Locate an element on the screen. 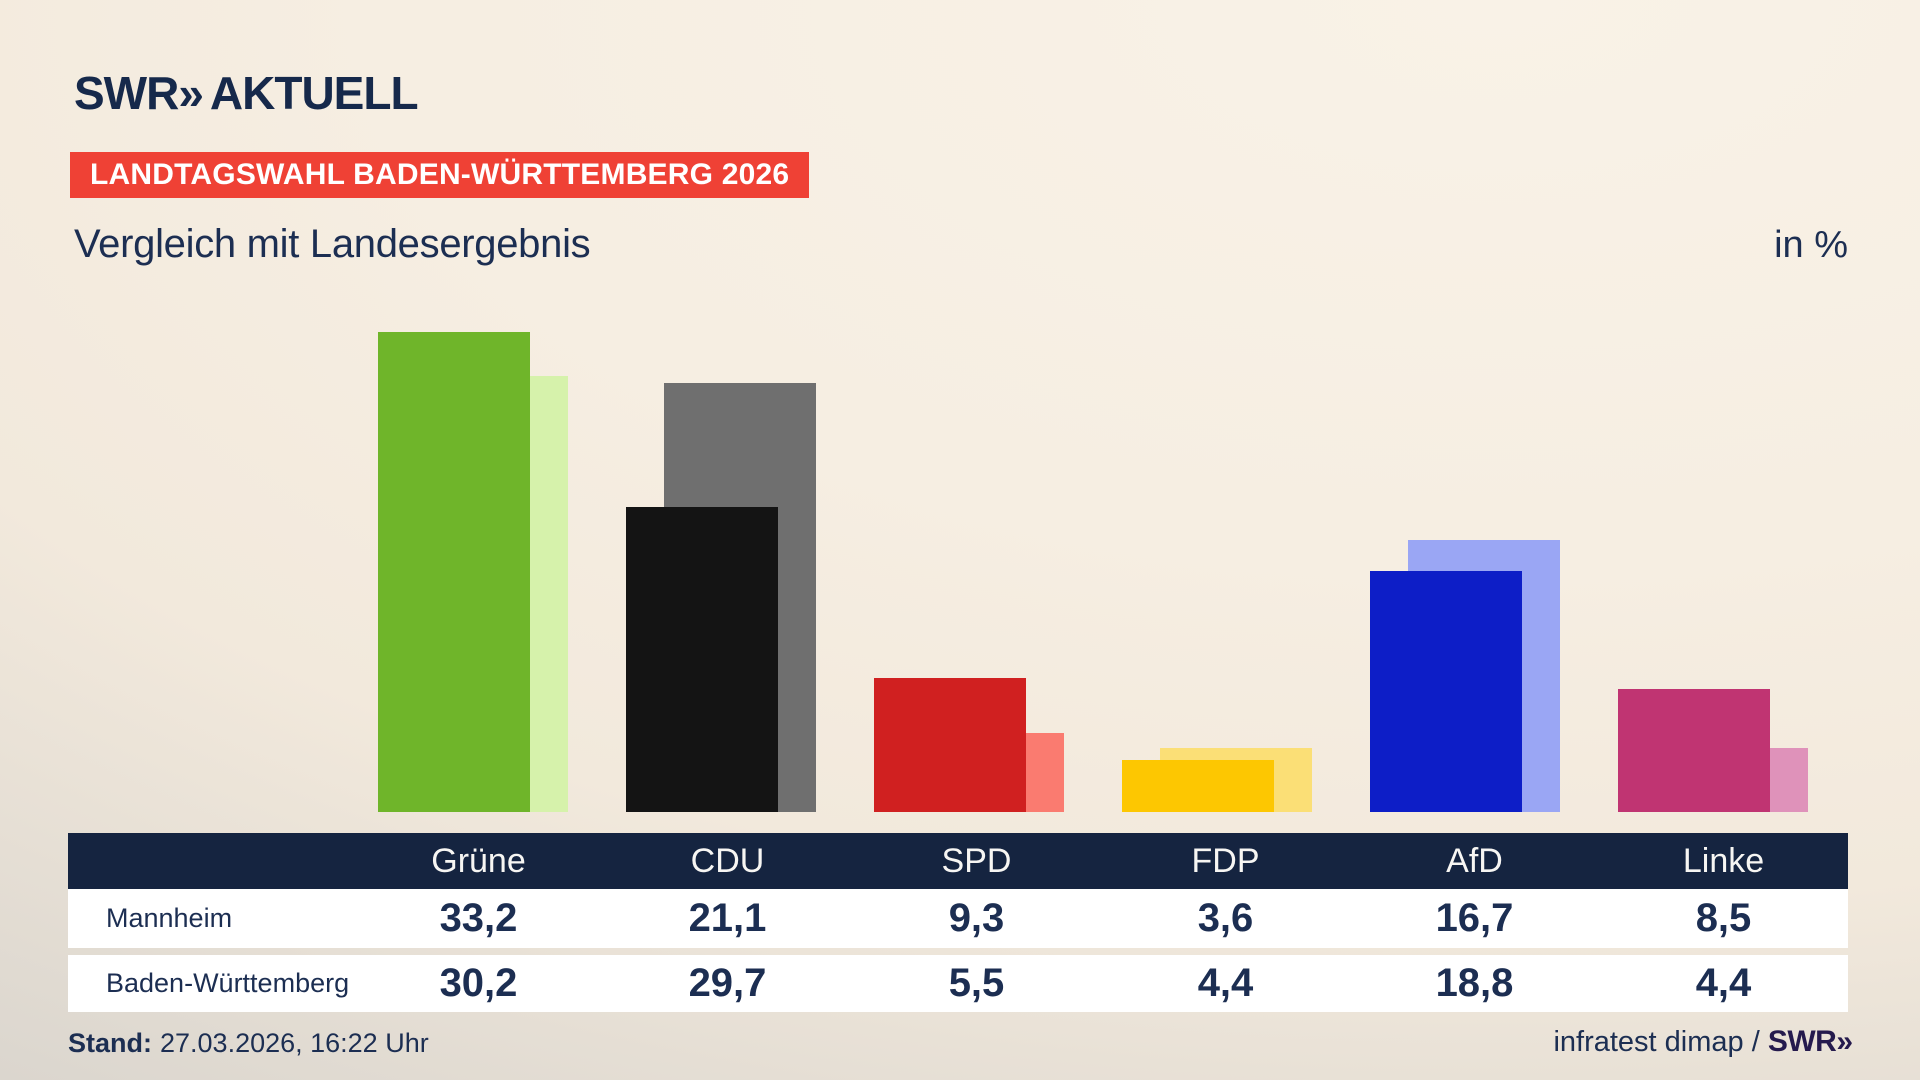  table-header-row: Grüne CDU SPD FDP AfD Linke is located at coordinates (958, 861).